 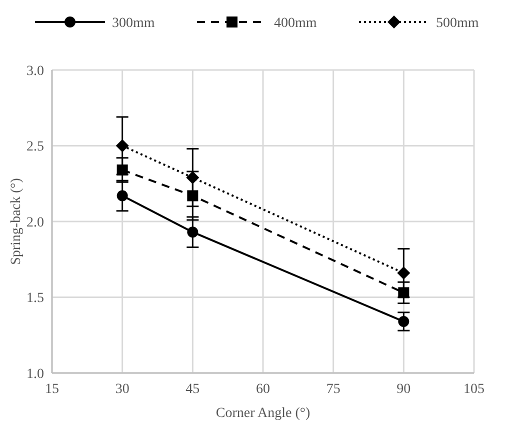 I want to click on y-axis-title: Spring-back (°), so click(x=16, y=221).